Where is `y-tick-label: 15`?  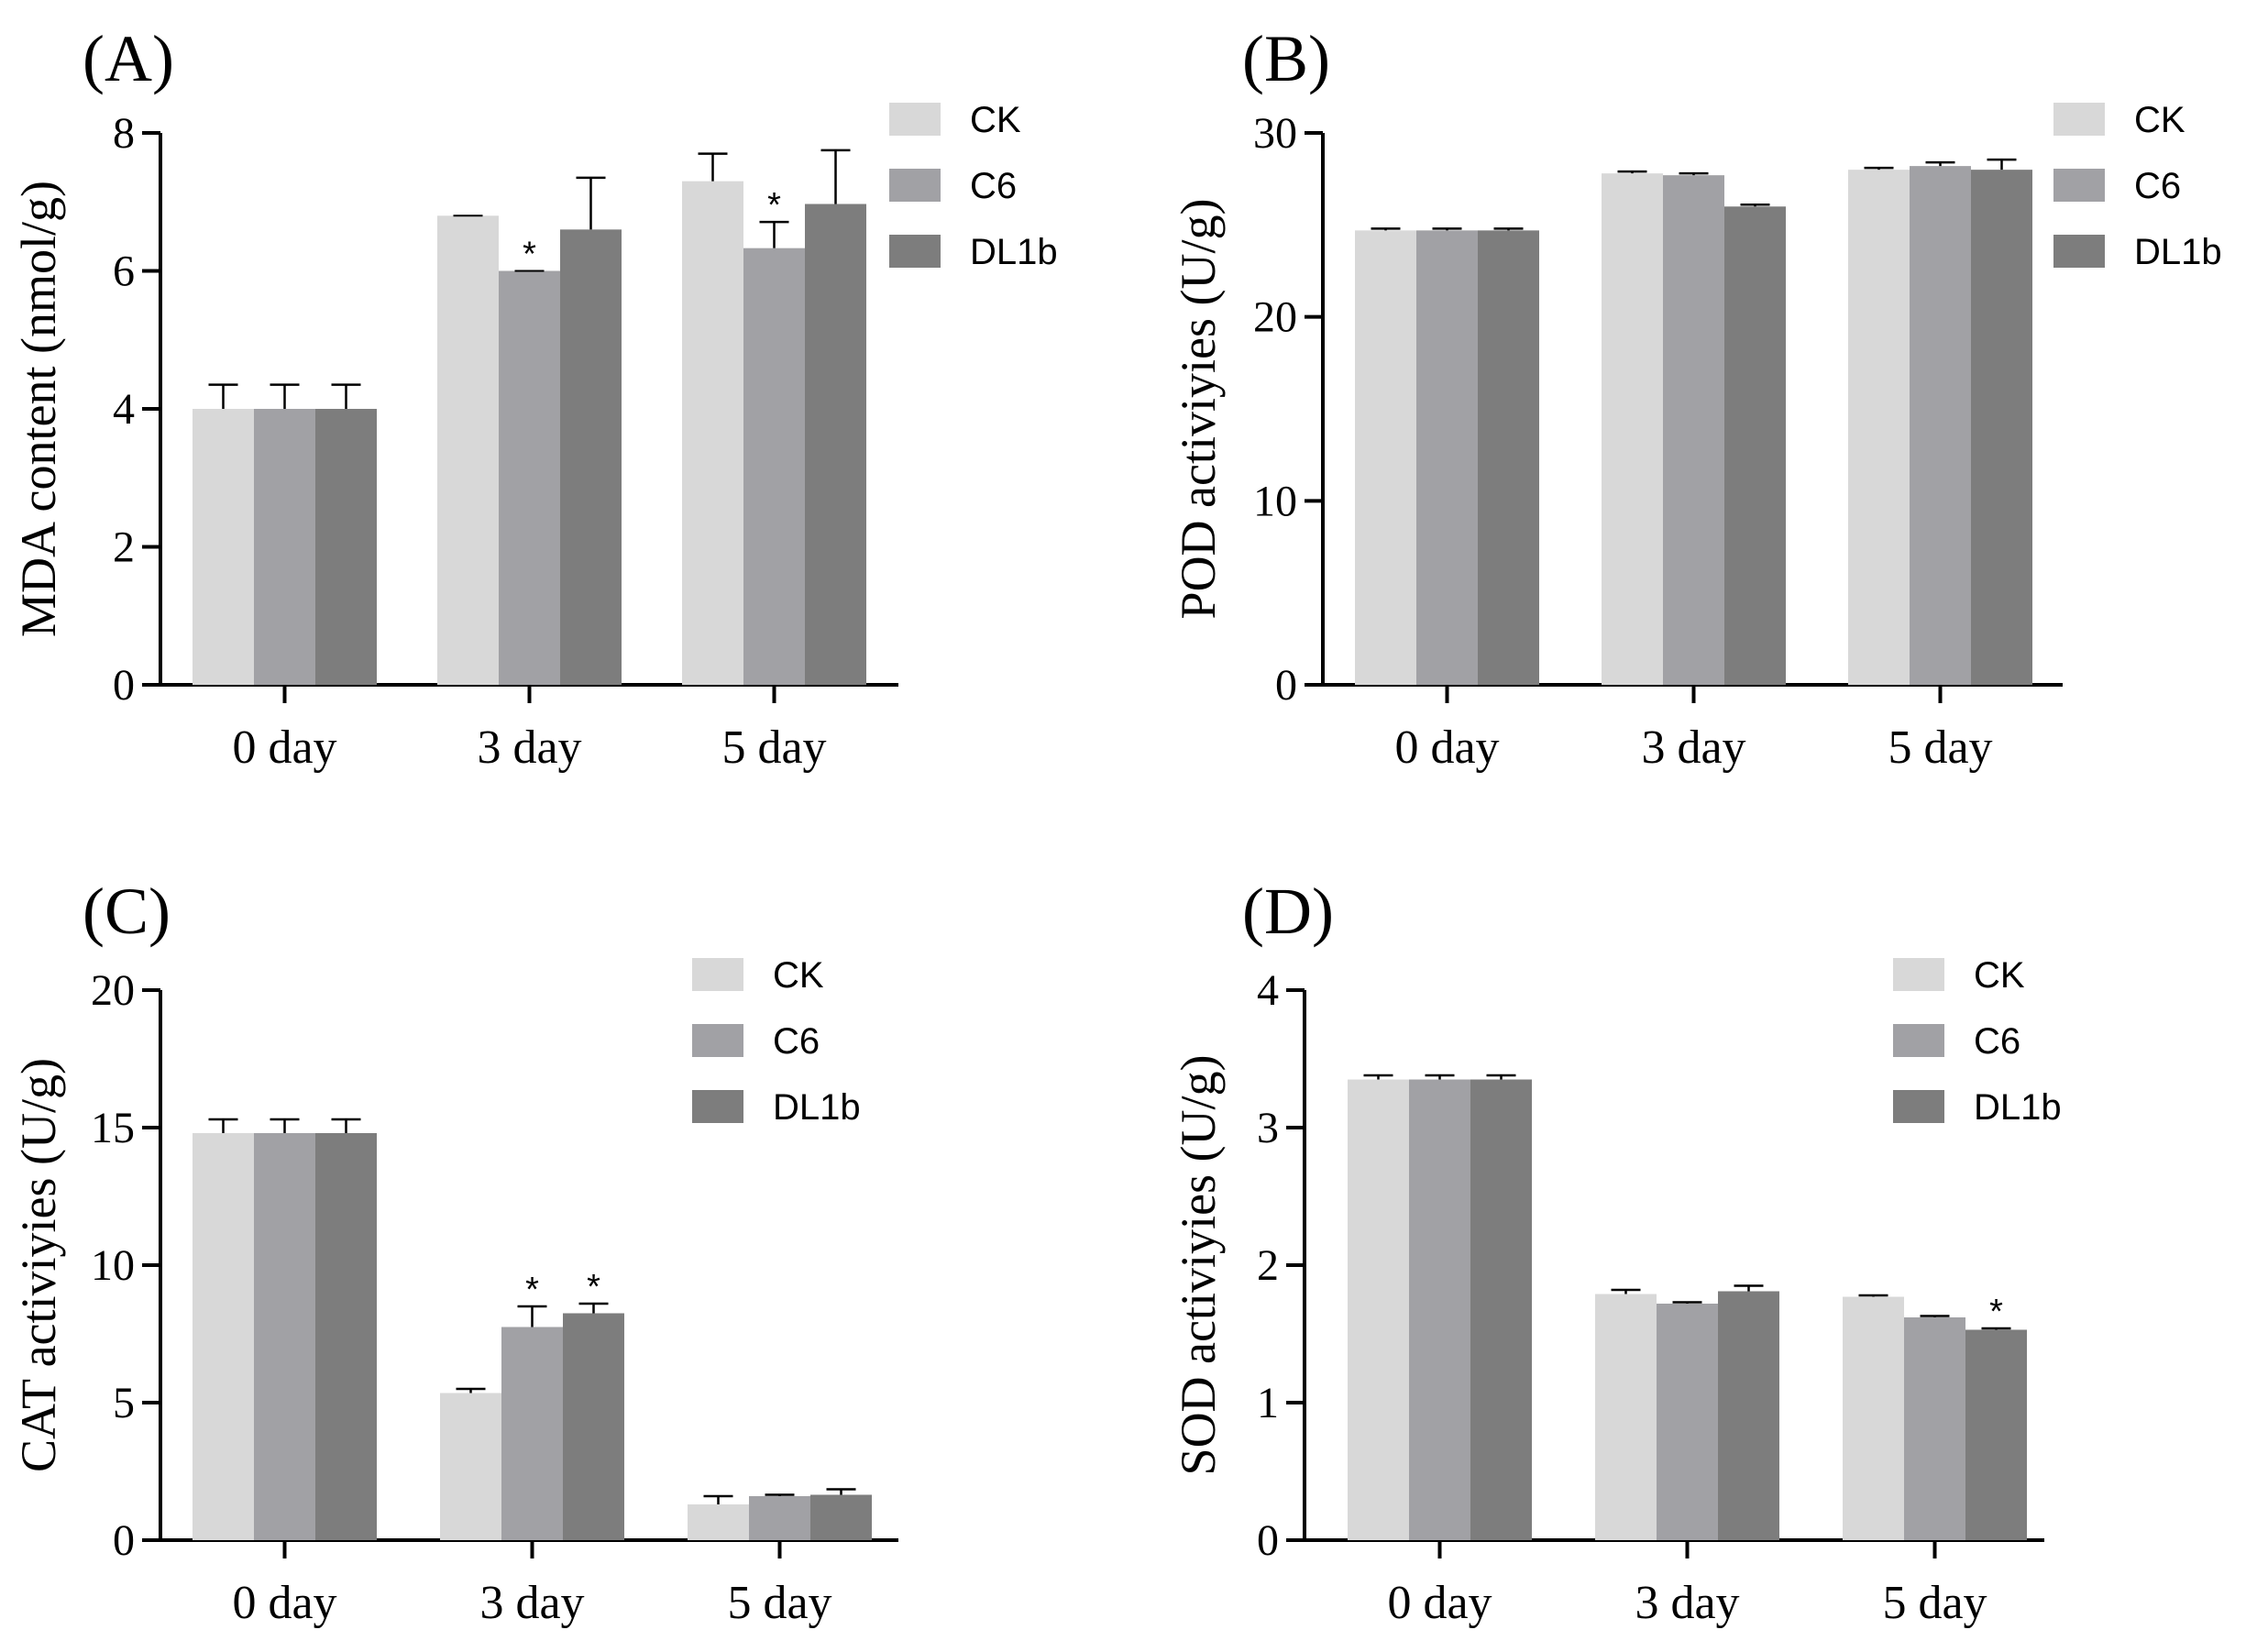
y-tick-label: 15 is located at coordinates (113, 1128).